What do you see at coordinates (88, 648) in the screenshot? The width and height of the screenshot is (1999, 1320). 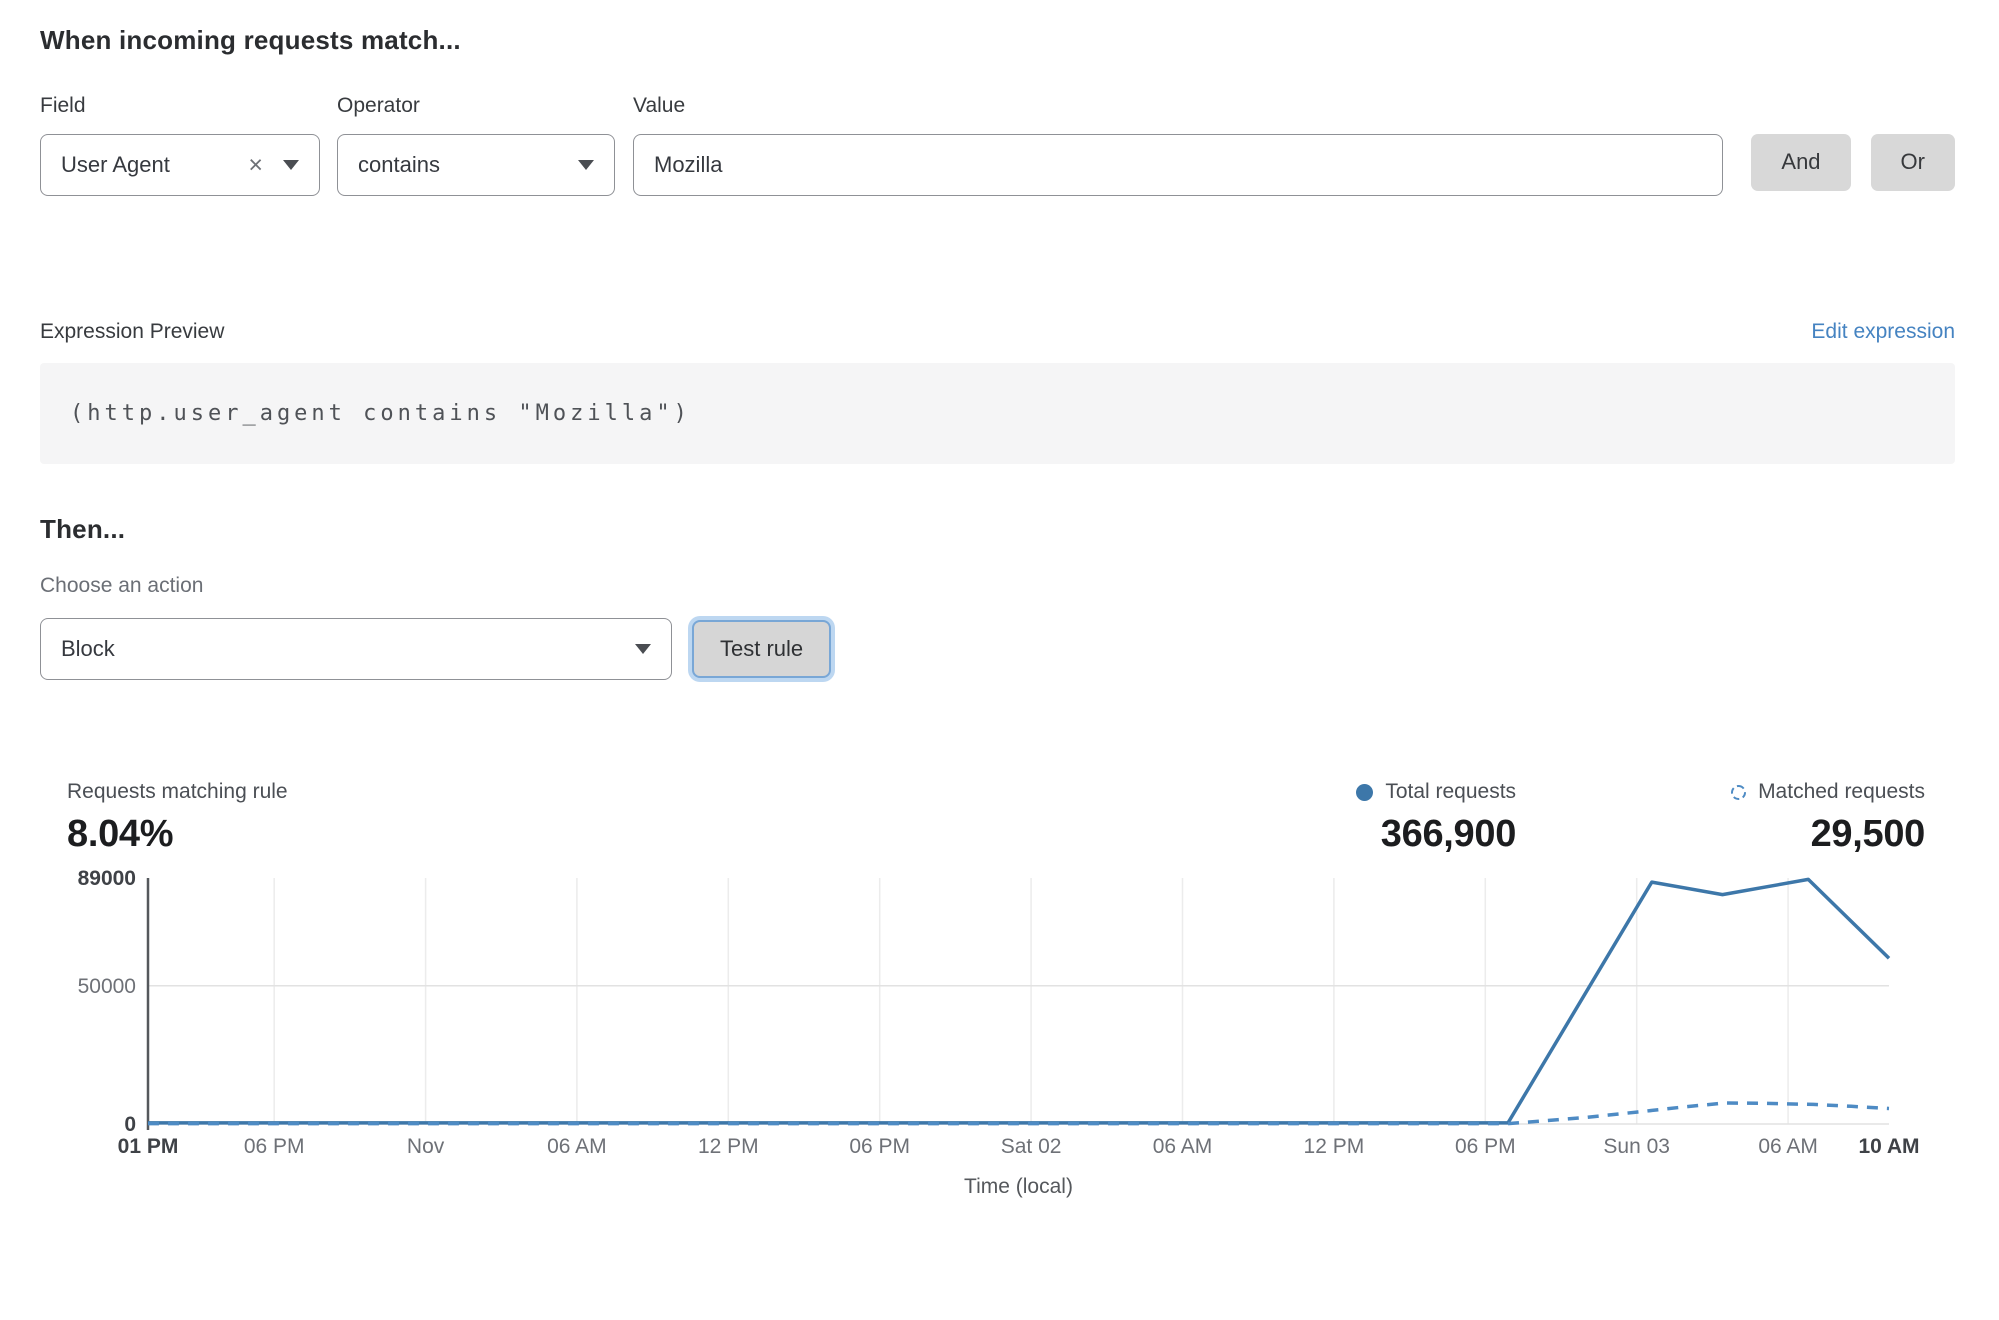 I see `action-select-value: Block` at bounding box center [88, 648].